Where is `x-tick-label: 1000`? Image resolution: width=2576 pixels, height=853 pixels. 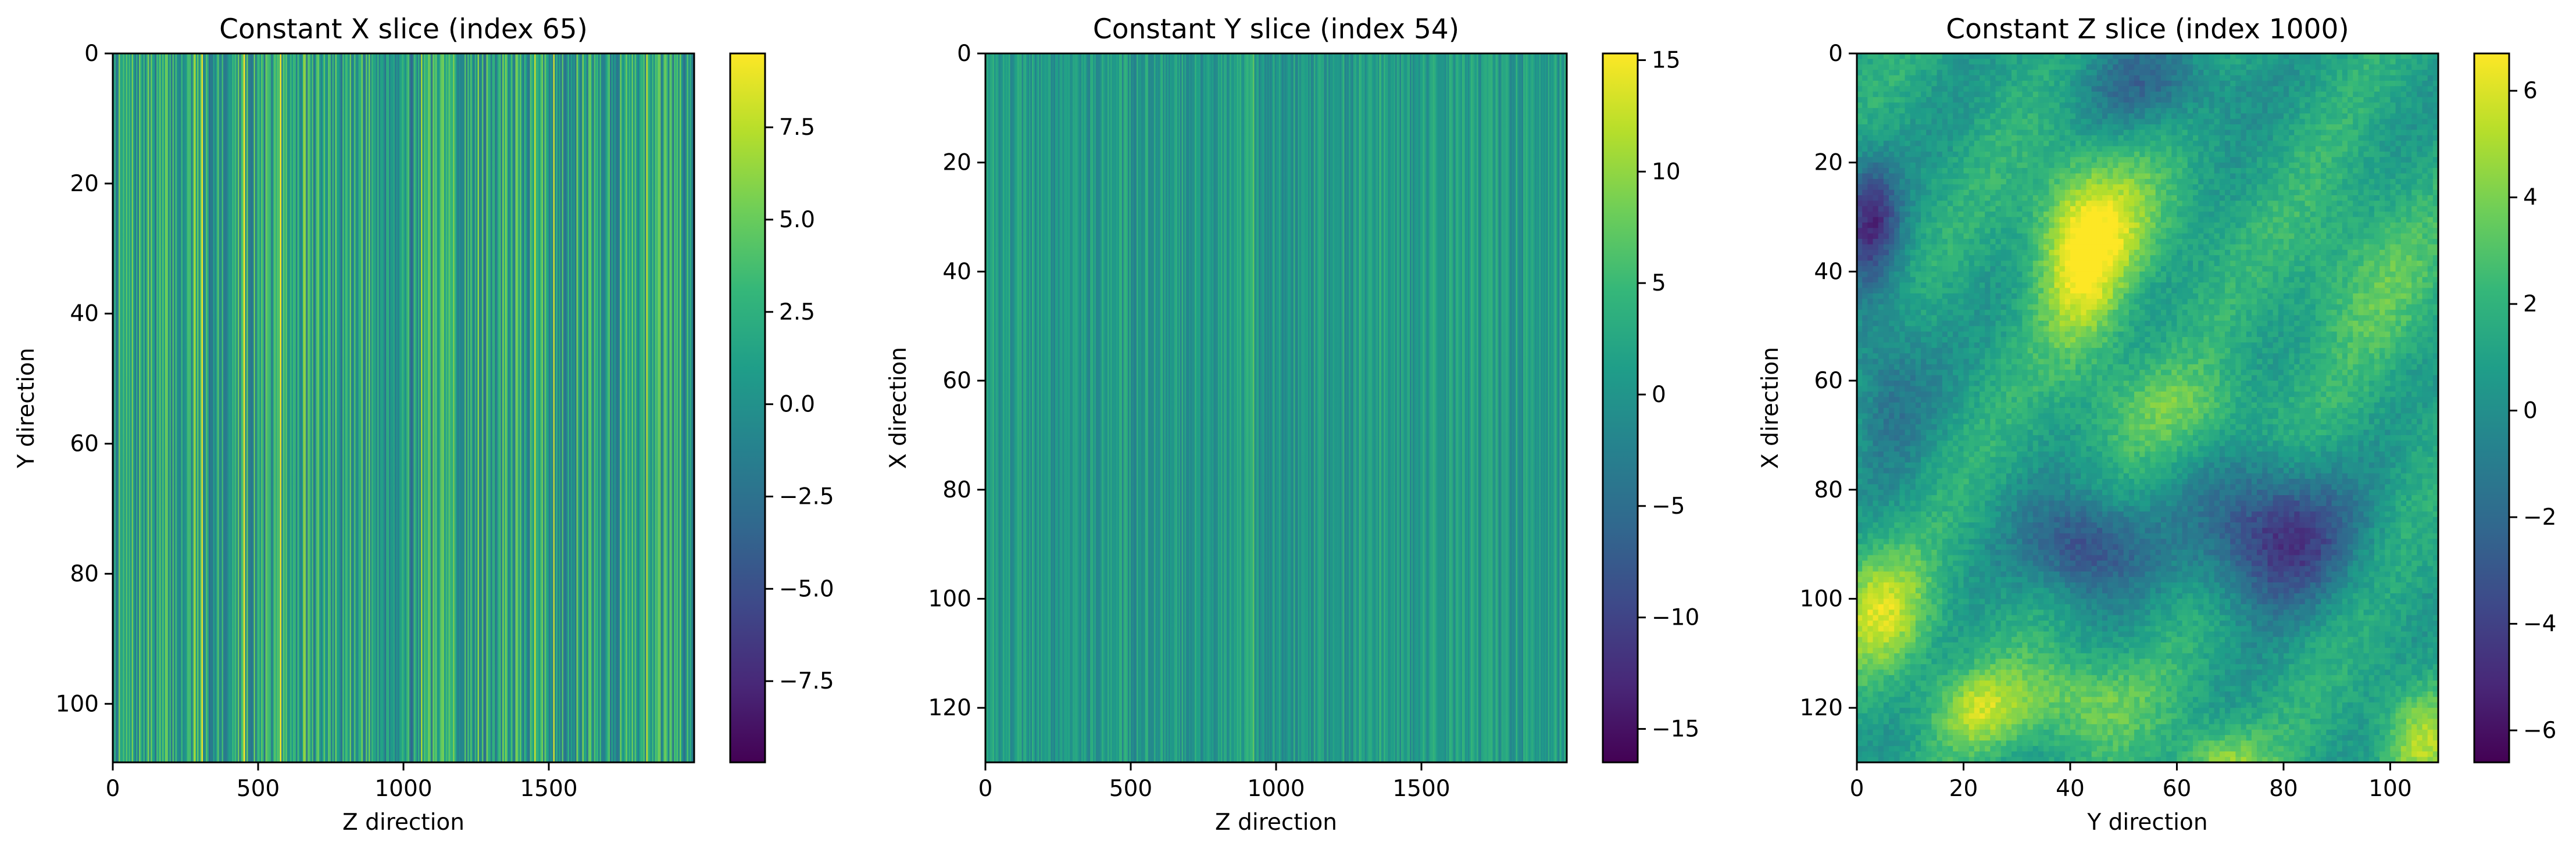
x-tick-label: 1000 is located at coordinates (1276, 789).